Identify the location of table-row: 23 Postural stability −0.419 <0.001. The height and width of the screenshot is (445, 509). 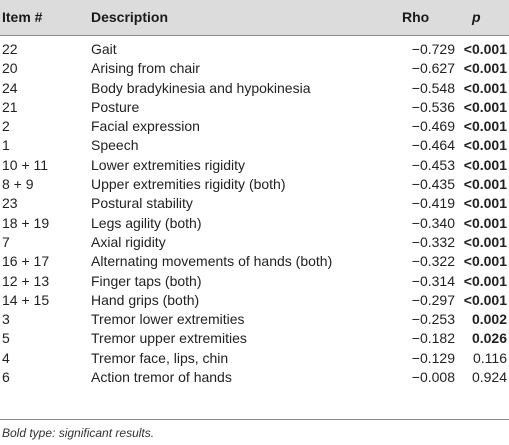
(254, 203).